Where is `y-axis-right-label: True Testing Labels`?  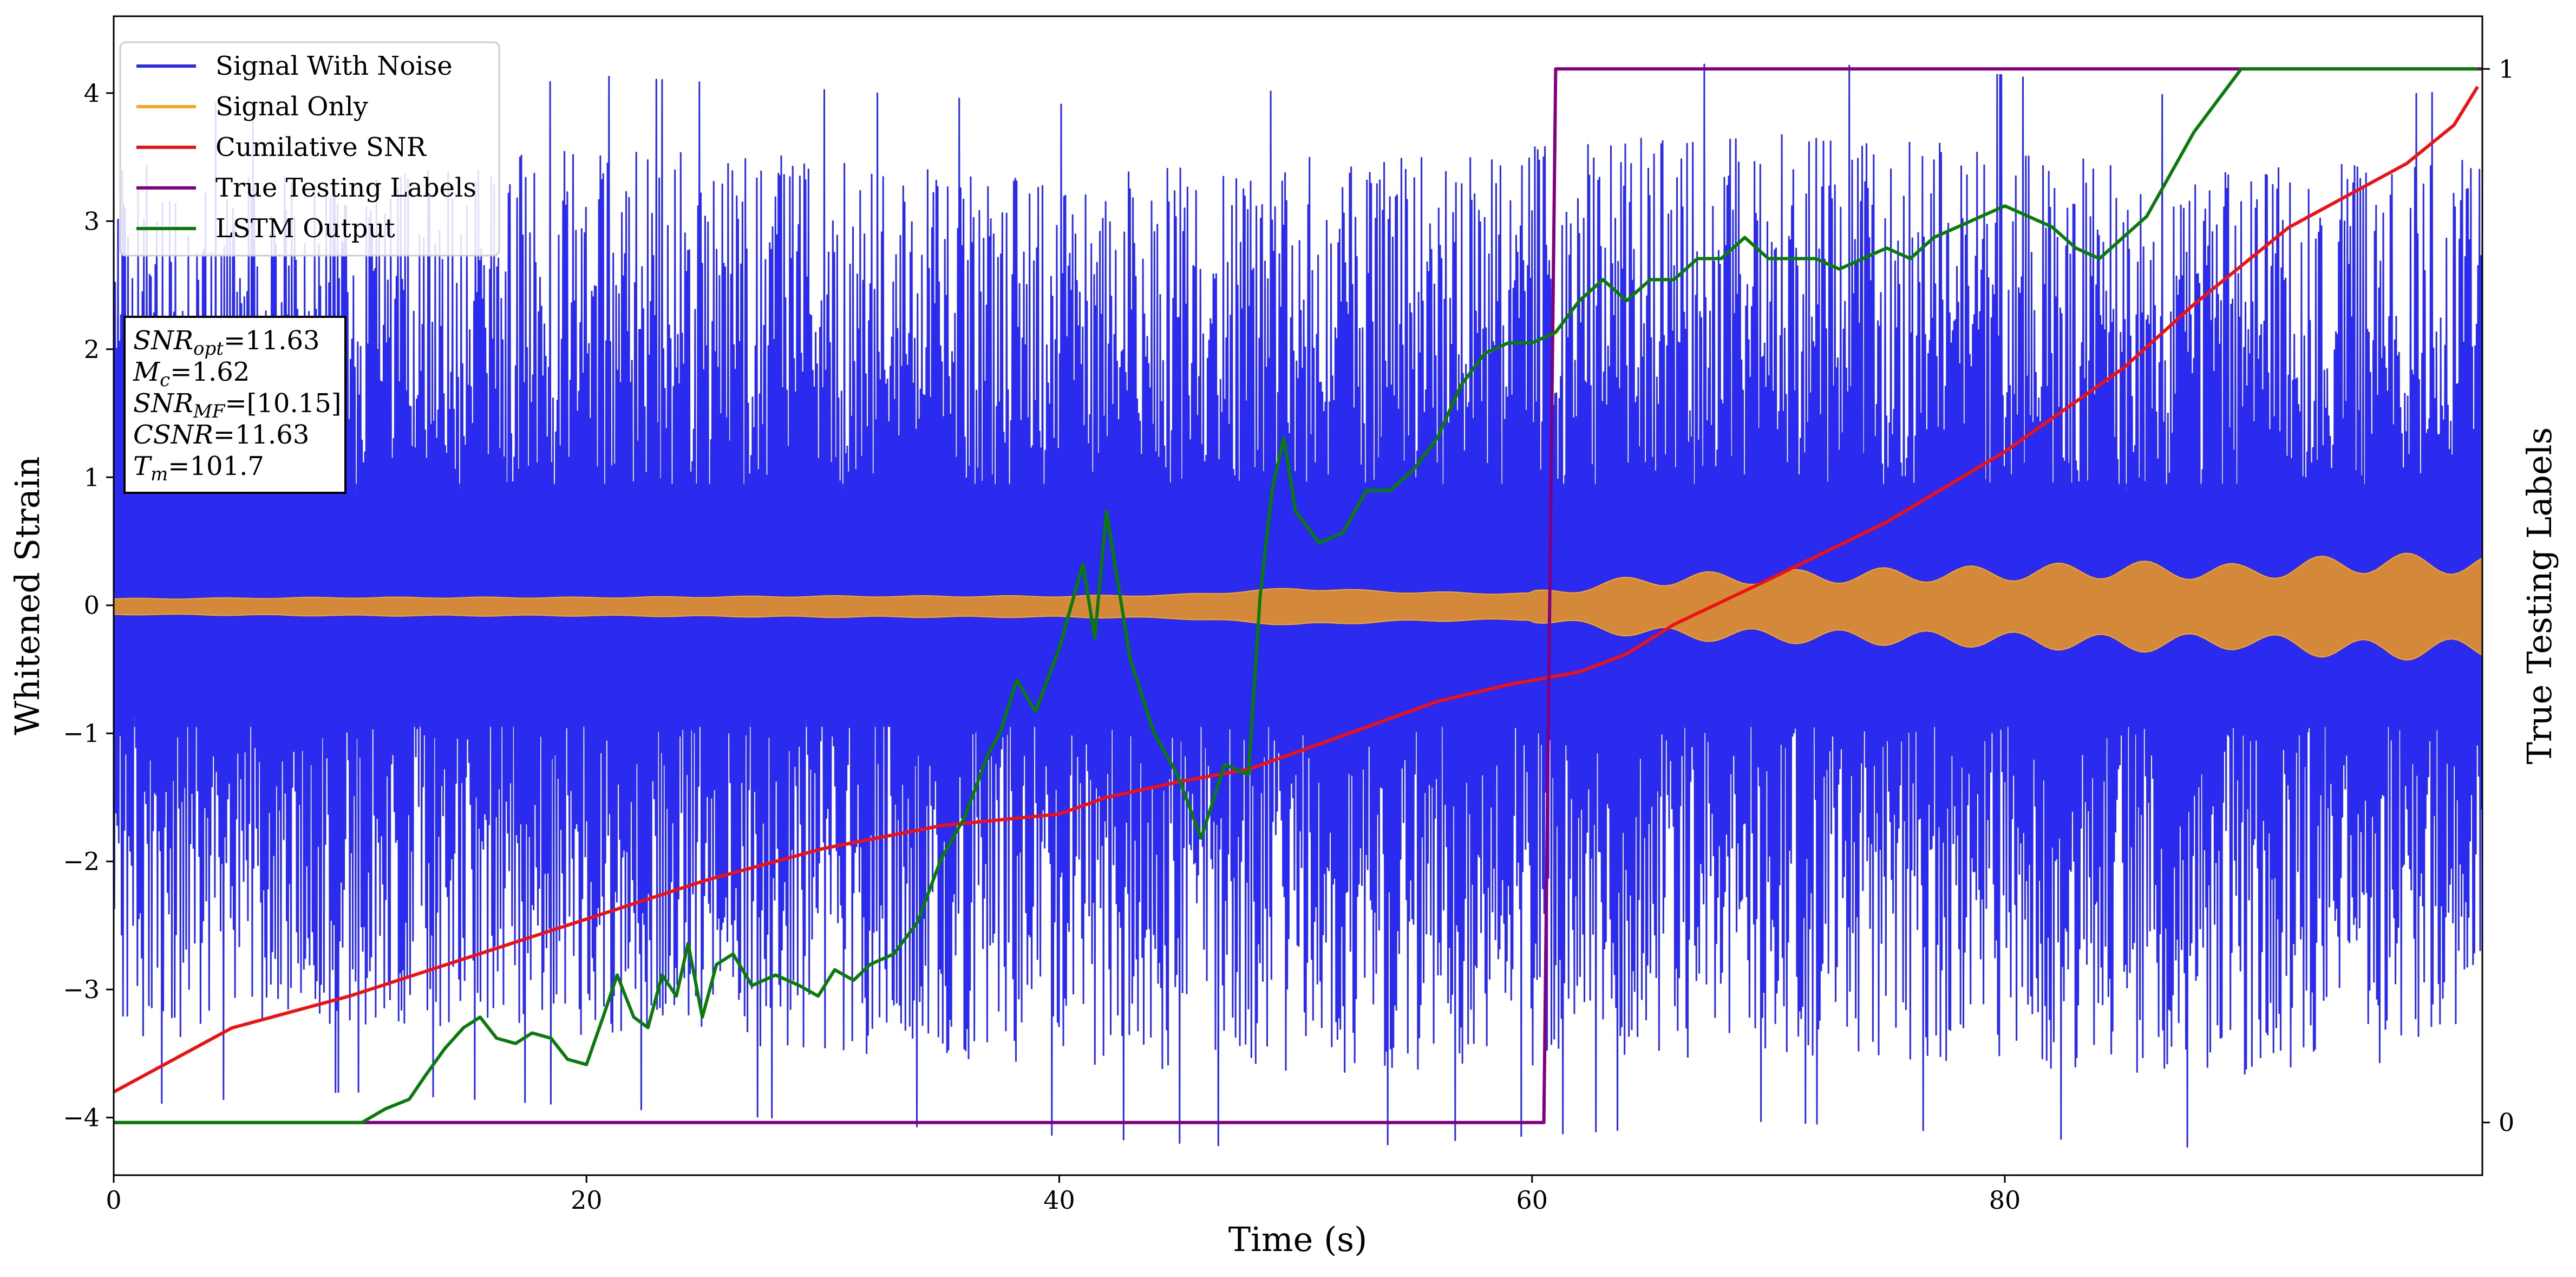
y-axis-right-label: True Testing Labels is located at coordinates (2540, 596).